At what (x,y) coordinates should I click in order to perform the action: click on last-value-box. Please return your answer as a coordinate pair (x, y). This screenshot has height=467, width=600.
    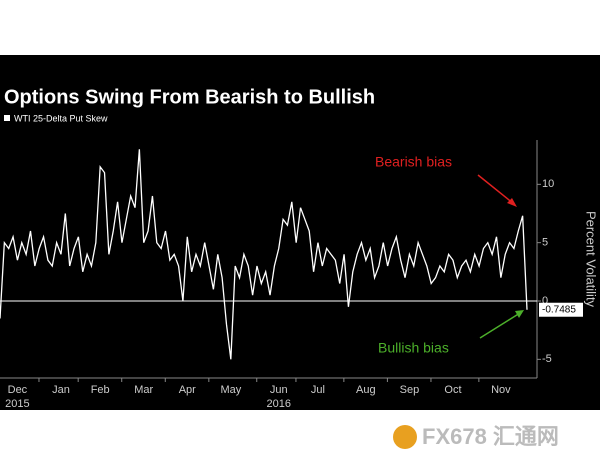
    Looking at the image, I should click on (561, 309).